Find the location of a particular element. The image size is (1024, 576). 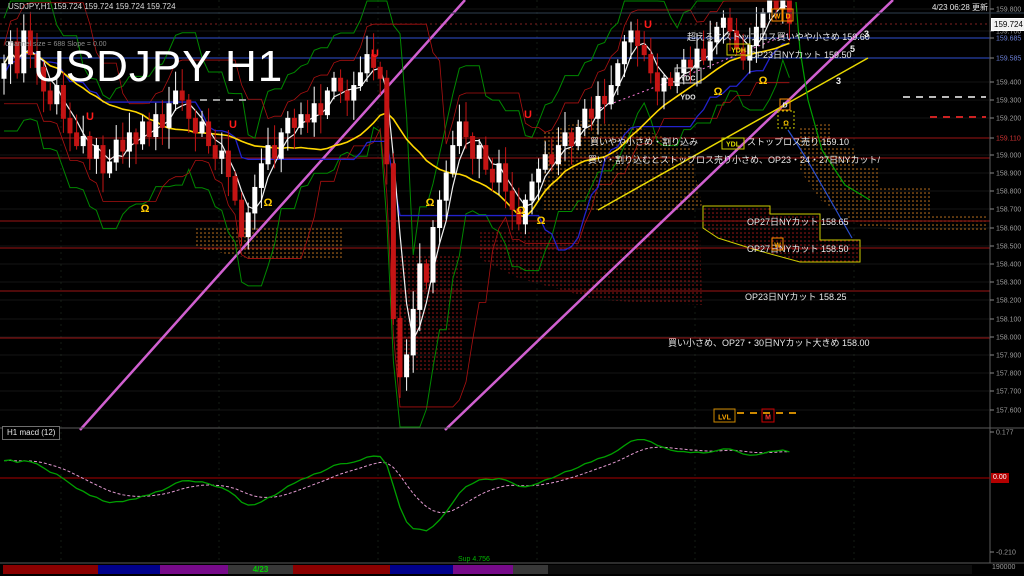

annotation-text: 買い小さめ、OP27・30日NYカット大きめ 158.00 is located at coordinates (769, 342).